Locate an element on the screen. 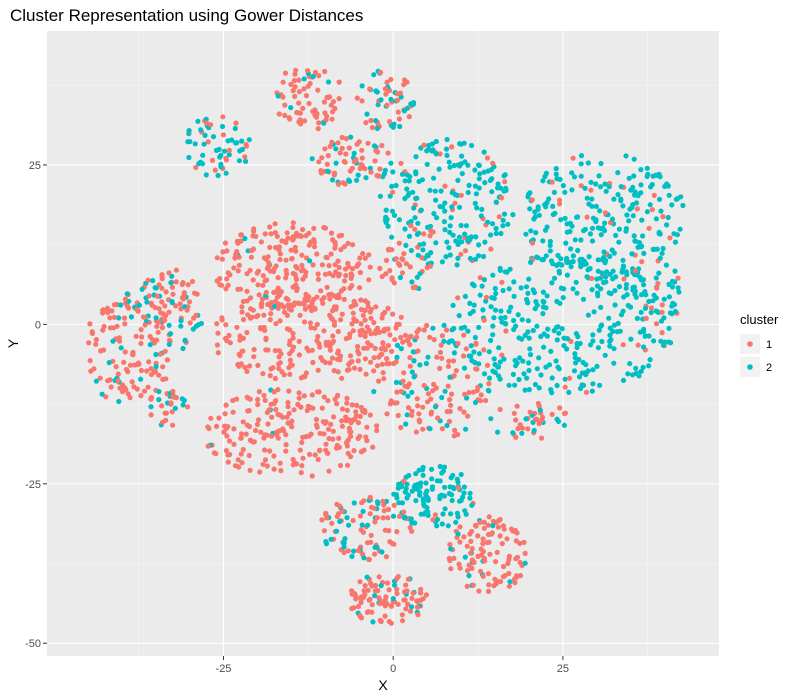 The image size is (800, 700). y-tick-label: 0 is located at coordinates (38, 325).